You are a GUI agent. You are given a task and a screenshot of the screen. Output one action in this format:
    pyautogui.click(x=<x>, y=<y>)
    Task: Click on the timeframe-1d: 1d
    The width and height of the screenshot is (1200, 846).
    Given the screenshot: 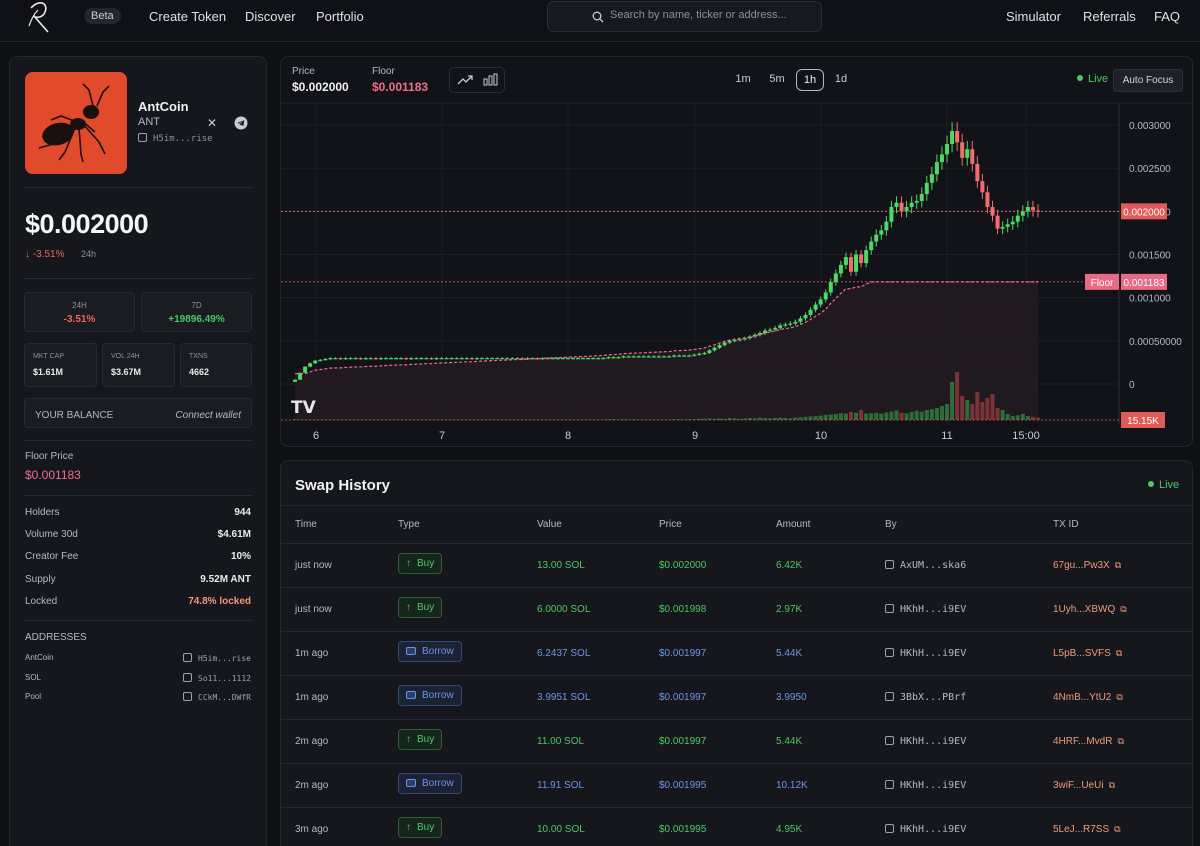 What is the action you would take?
    pyautogui.click(x=841, y=79)
    